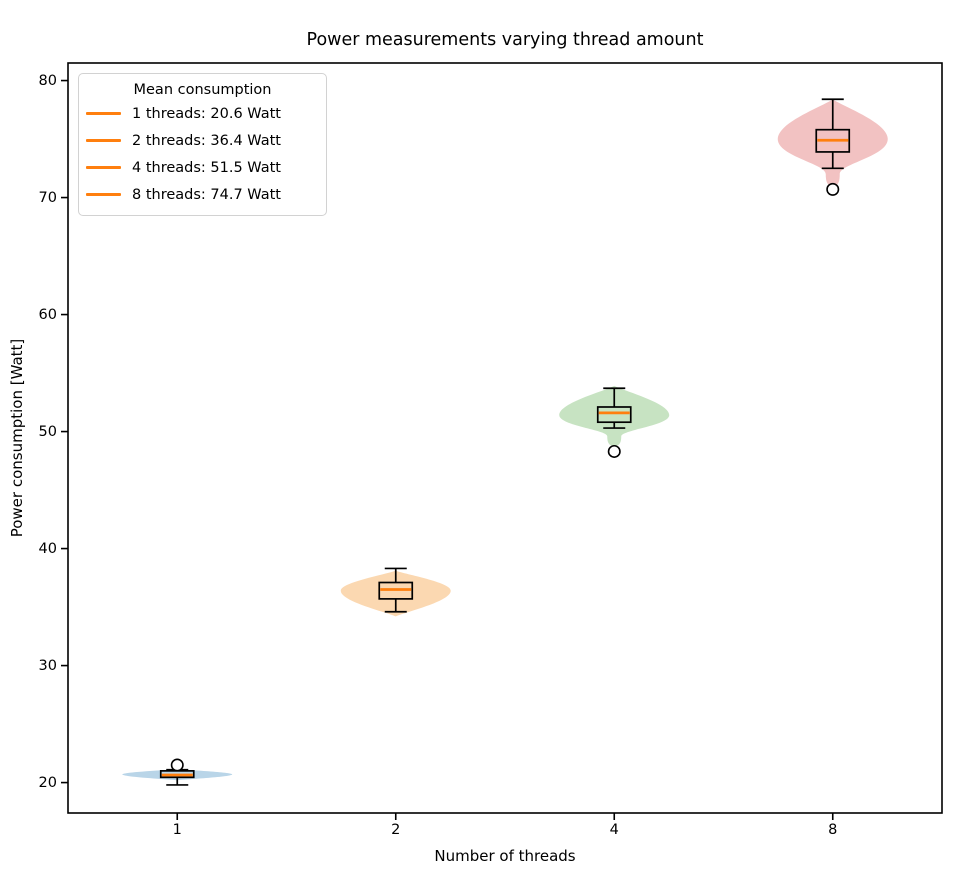 This screenshot has height=877, width=980. Describe the element at coordinates (206, 194) in the screenshot. I see `legend-item-label: 8 threads: 74.7 Watt` at that location.